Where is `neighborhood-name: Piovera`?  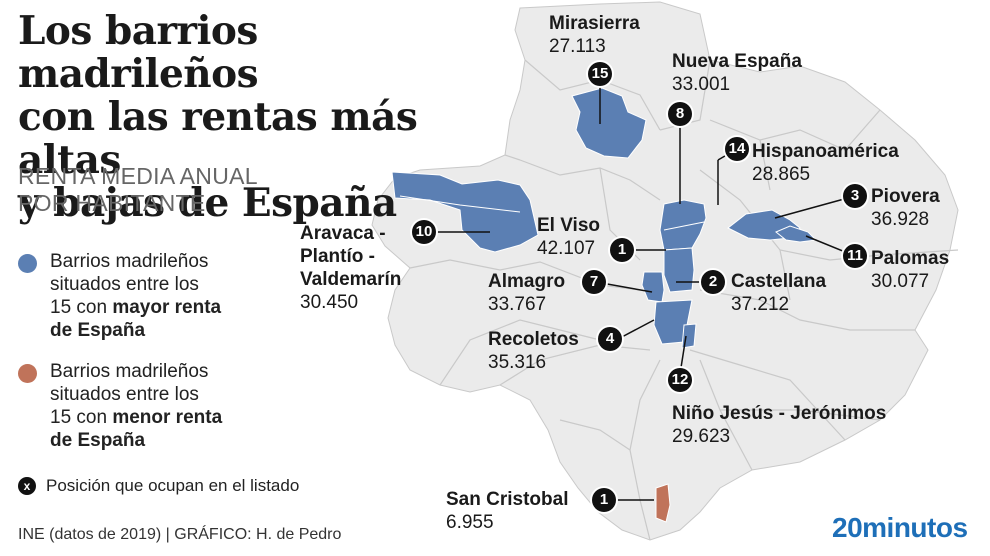 neighborhood-name: Piovera is located at coordinates (905, 196).